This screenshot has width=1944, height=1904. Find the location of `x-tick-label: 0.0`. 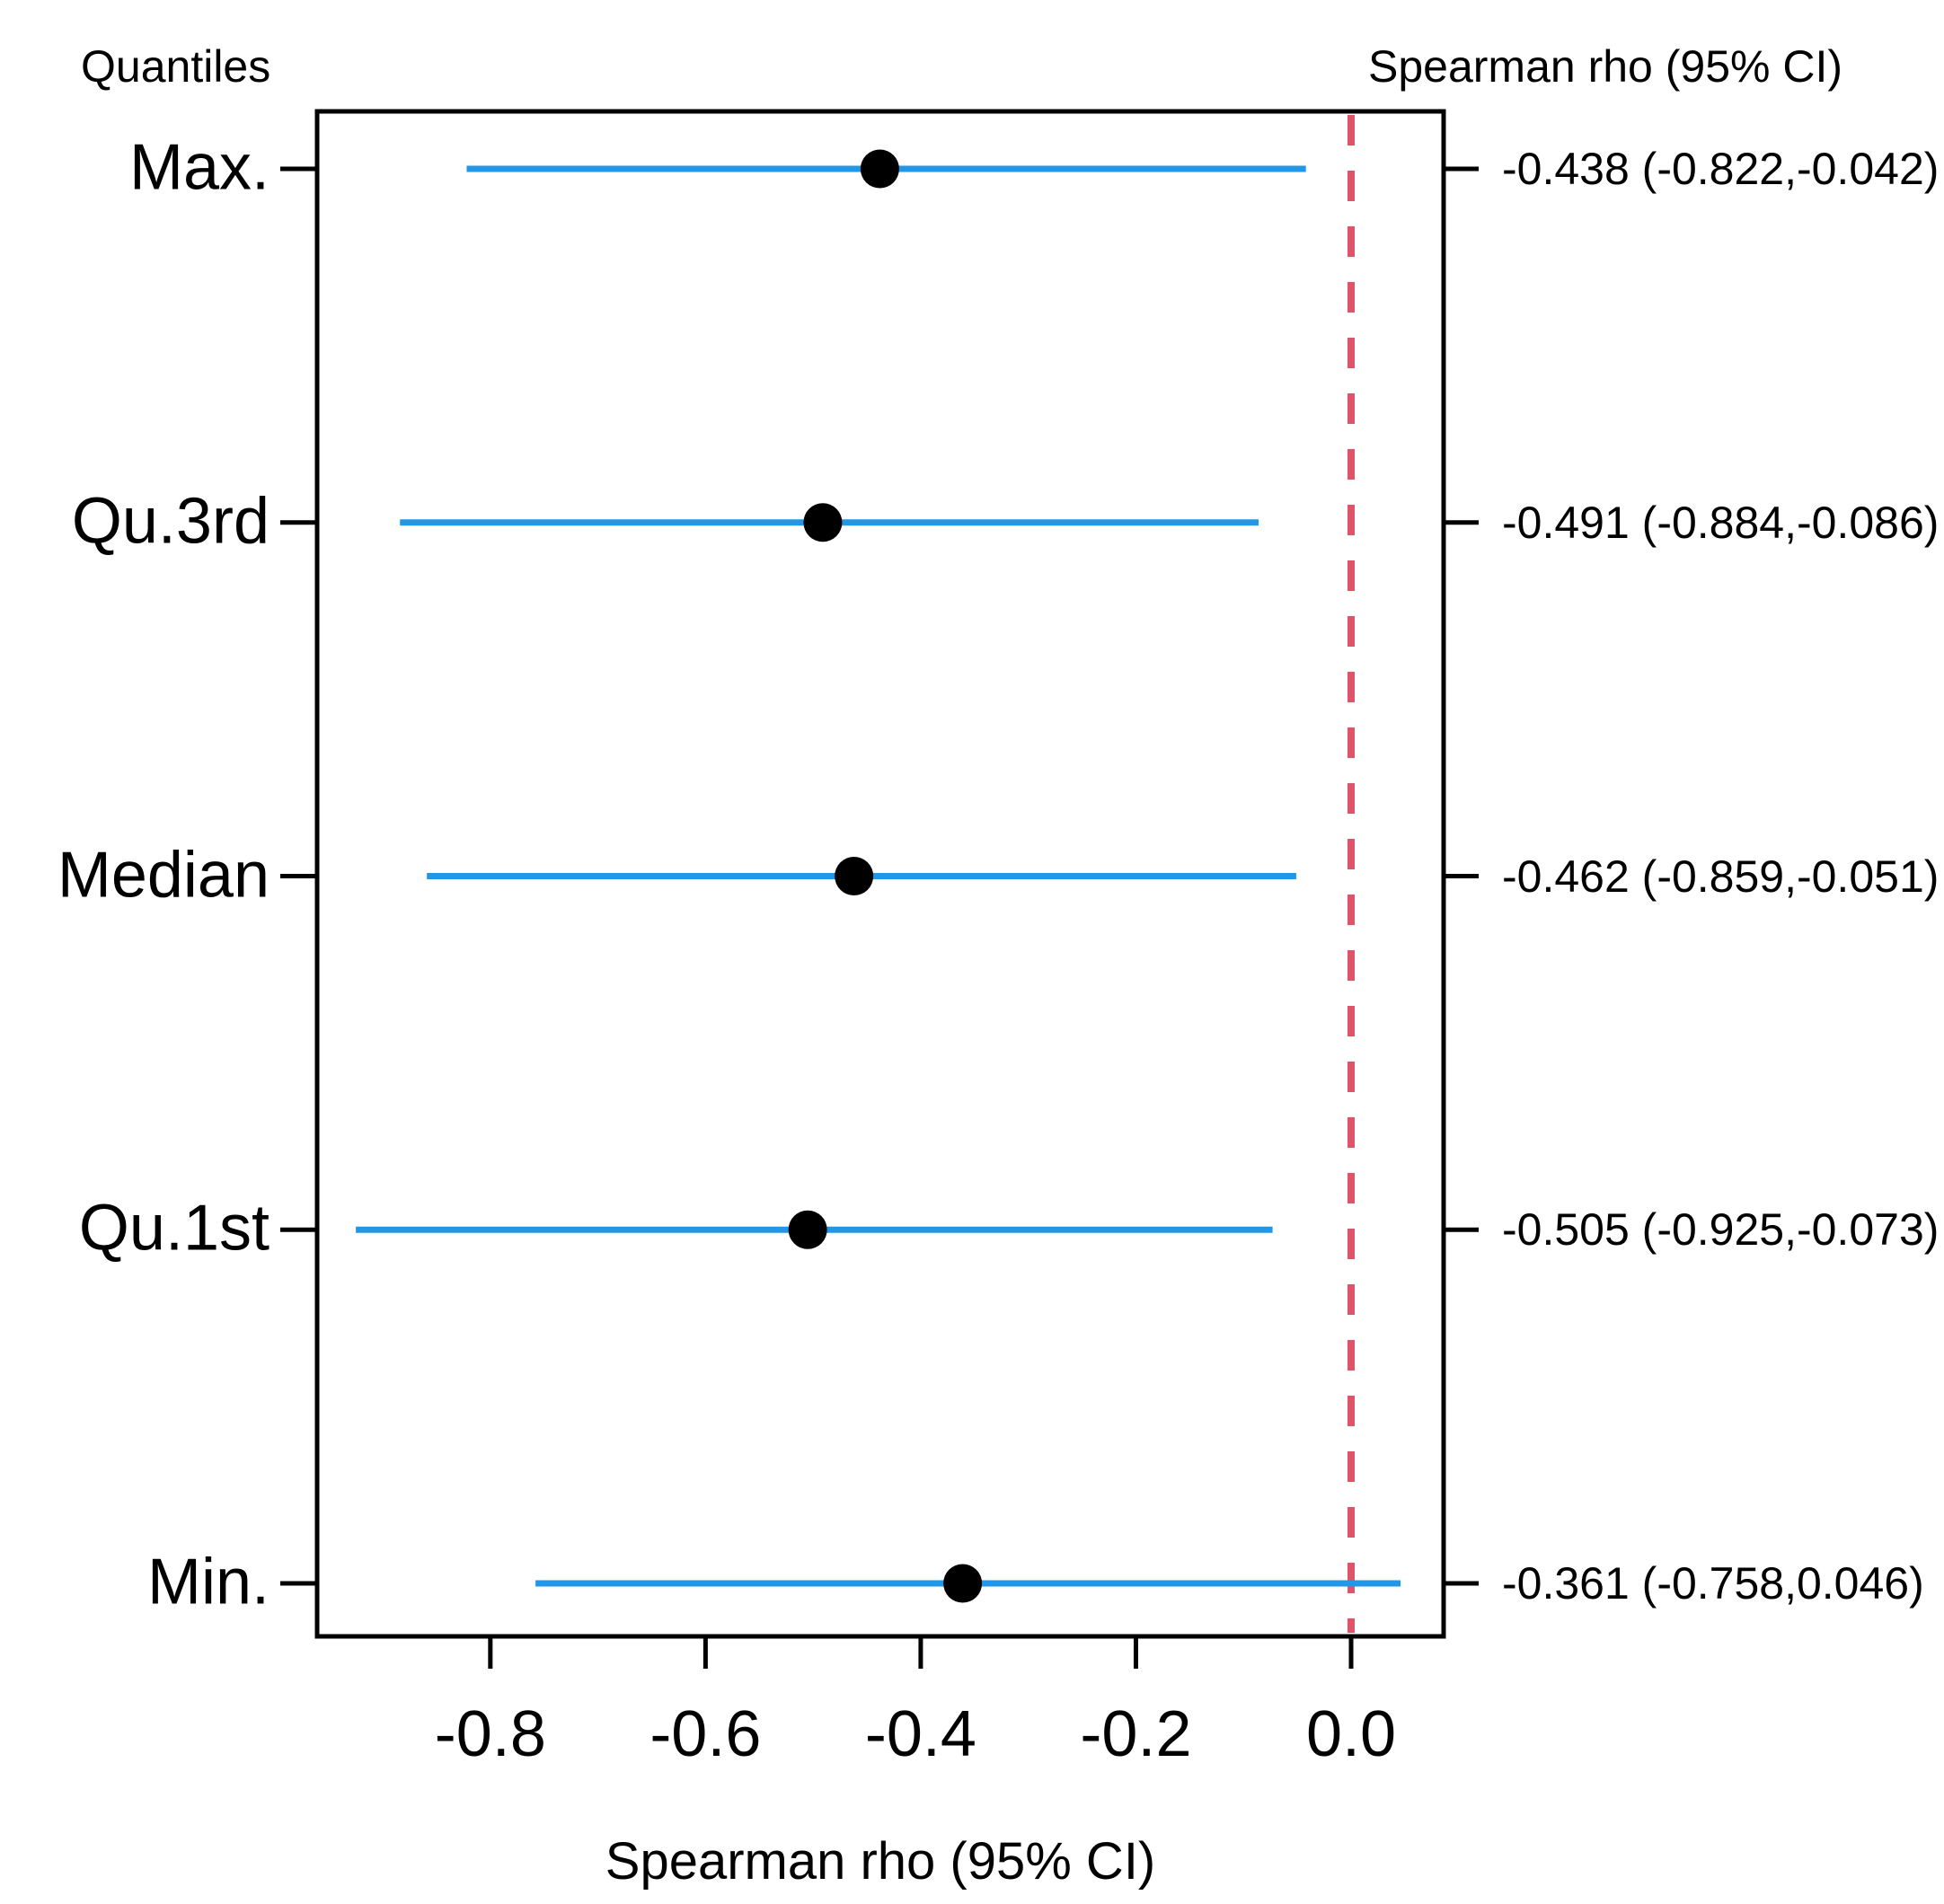

x-tick-label: 0.0 is located at coordinates (1351, 1734).